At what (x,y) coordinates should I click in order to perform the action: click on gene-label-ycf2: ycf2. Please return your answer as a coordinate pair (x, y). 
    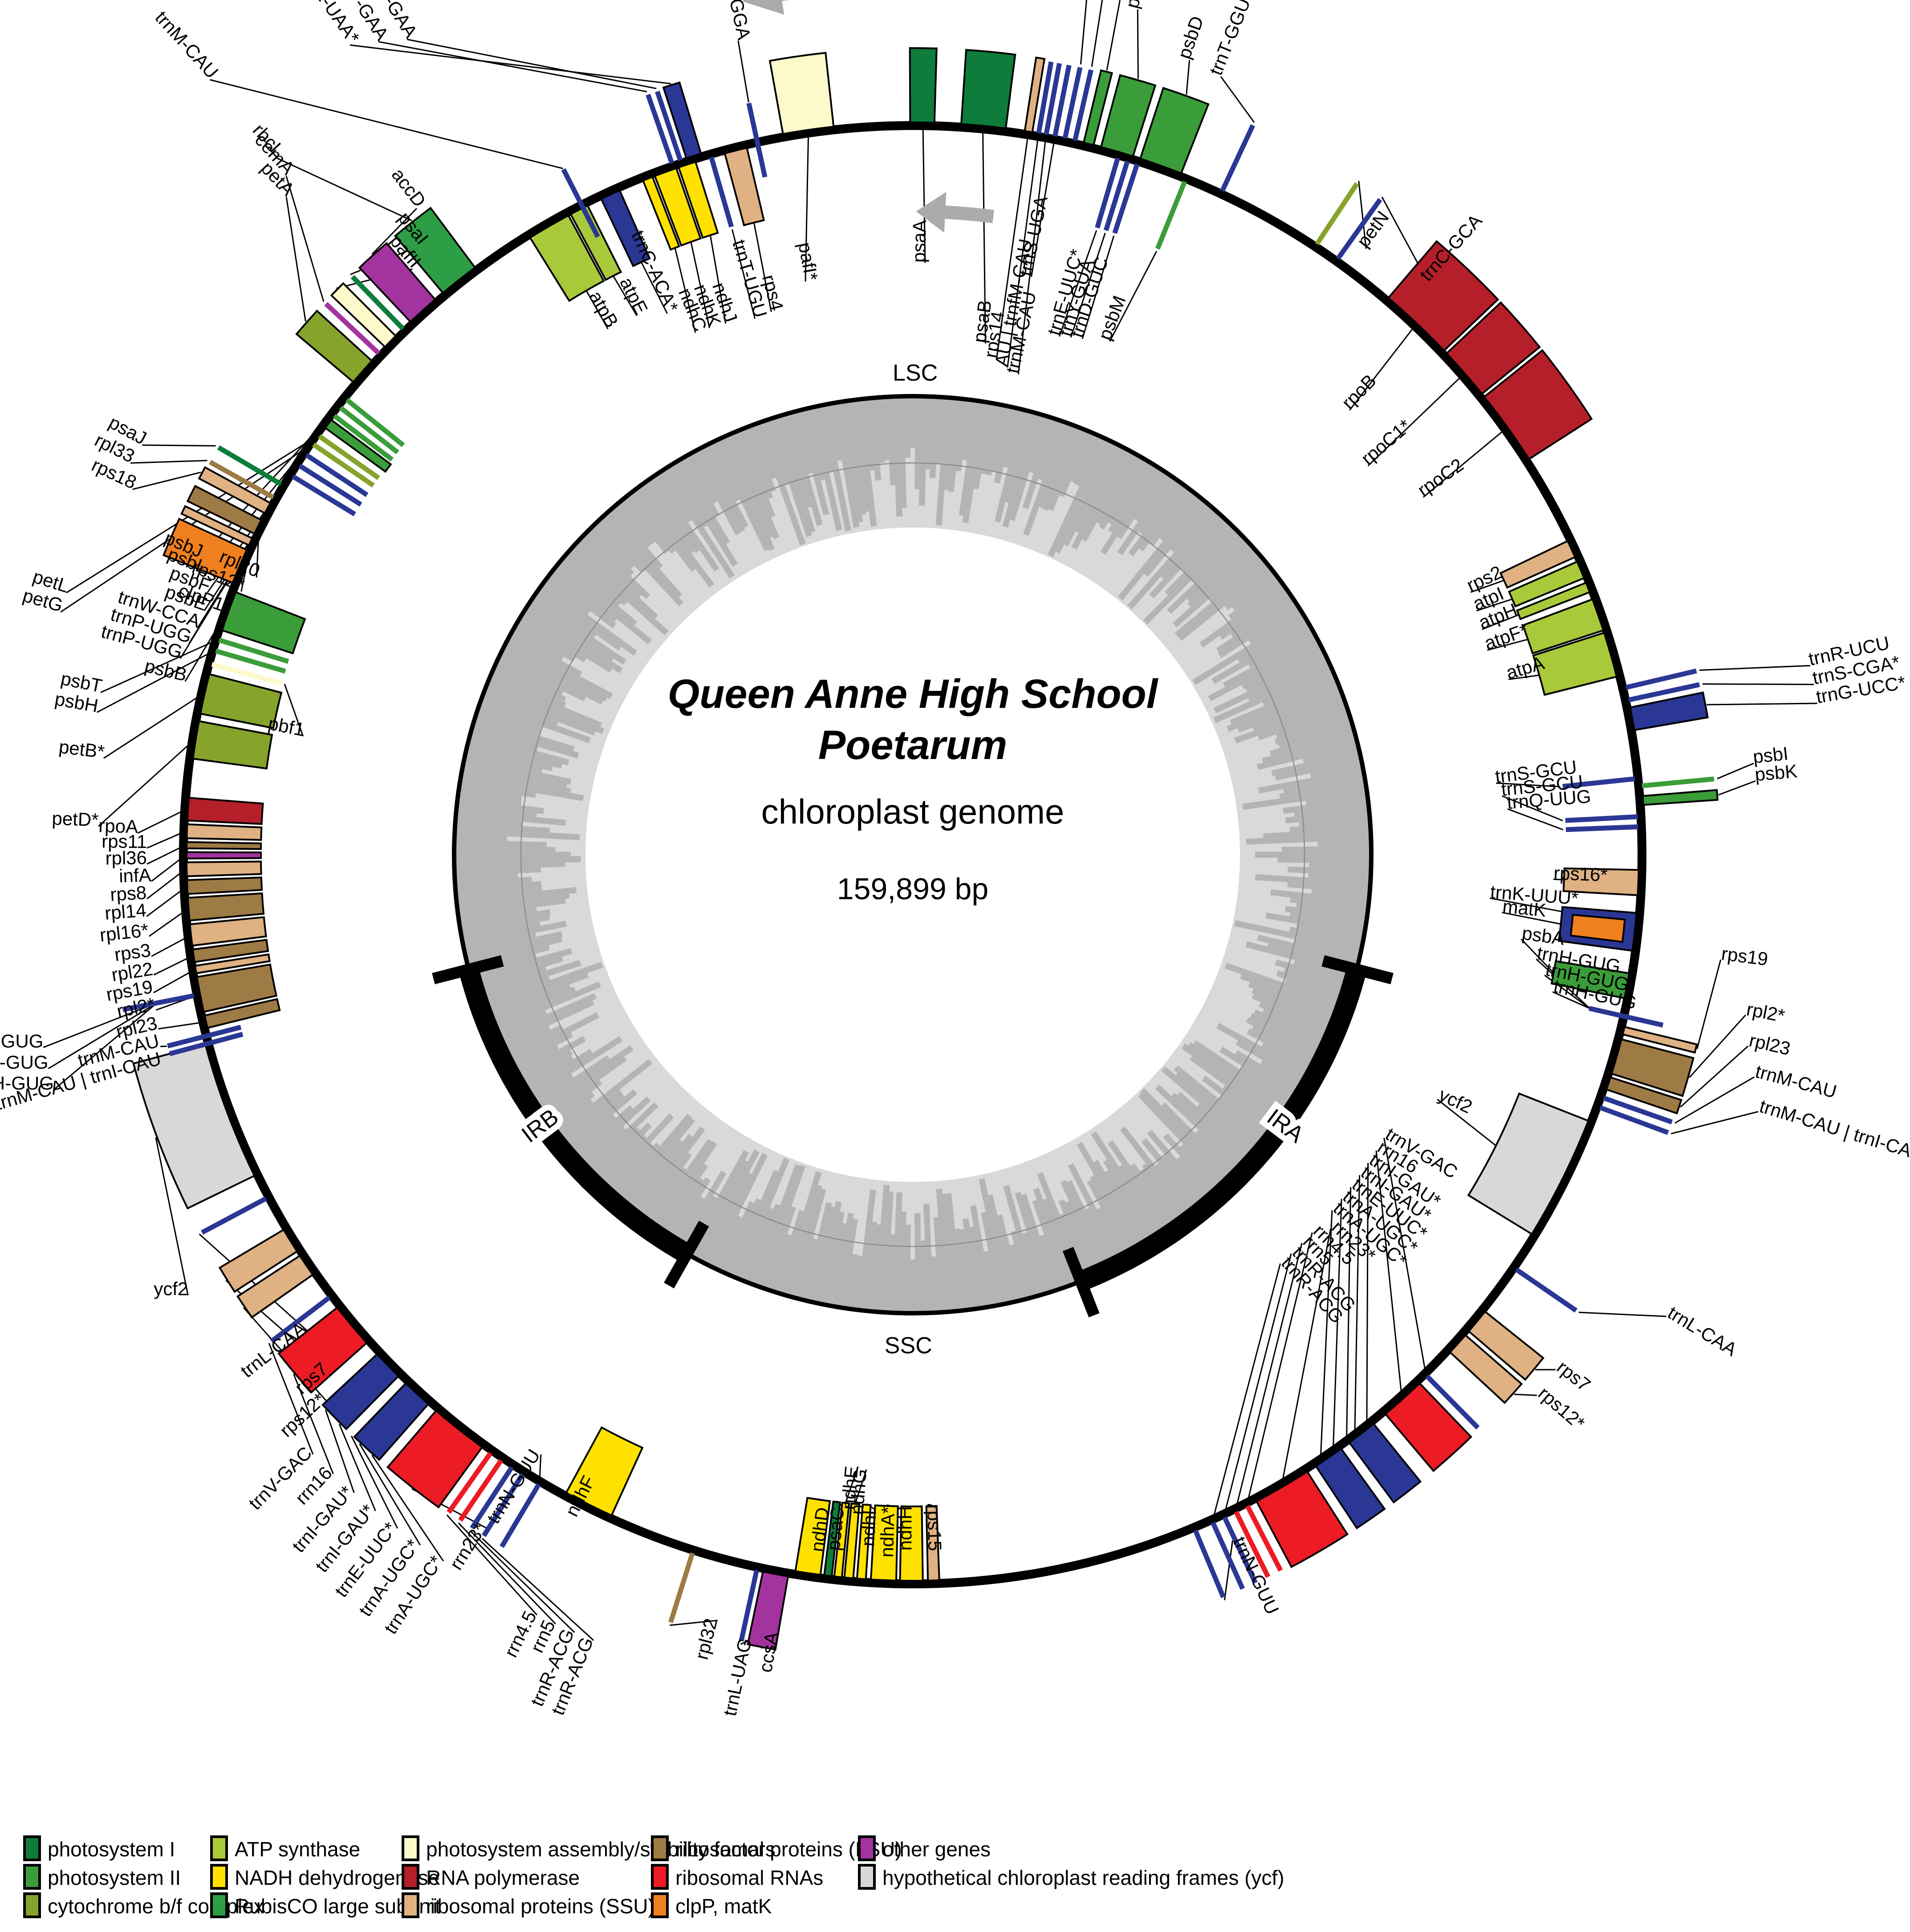
    Looking at the image, I should click on (171, 1289).